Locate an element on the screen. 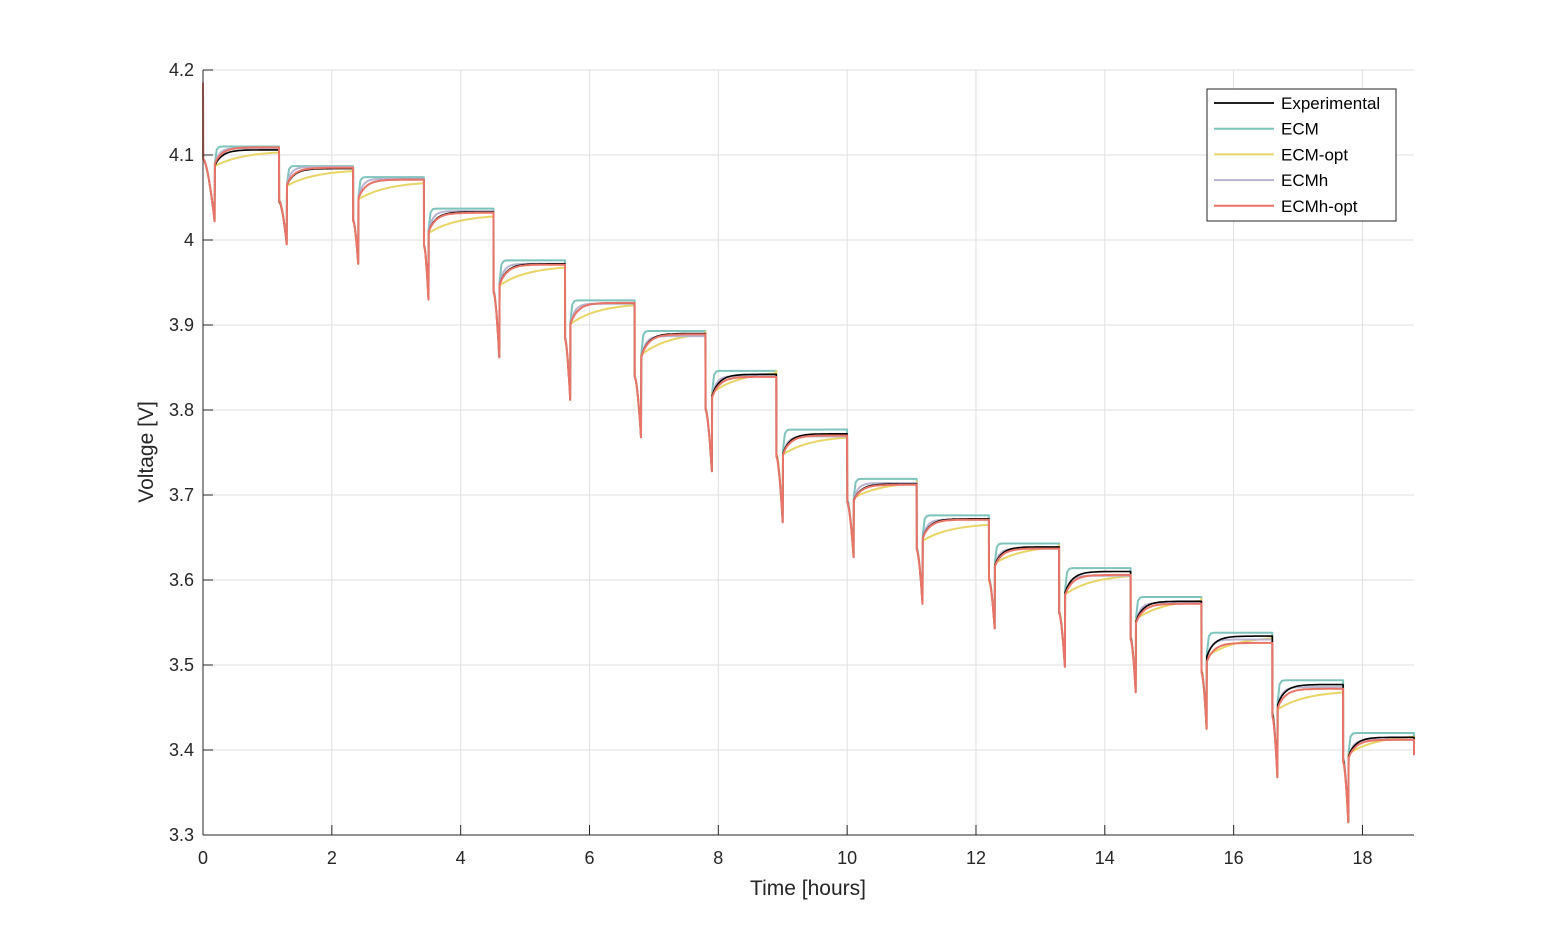 This screenshot has height=938, width=1563. x-tick-label: 6 is located at coordinates (589, 858).